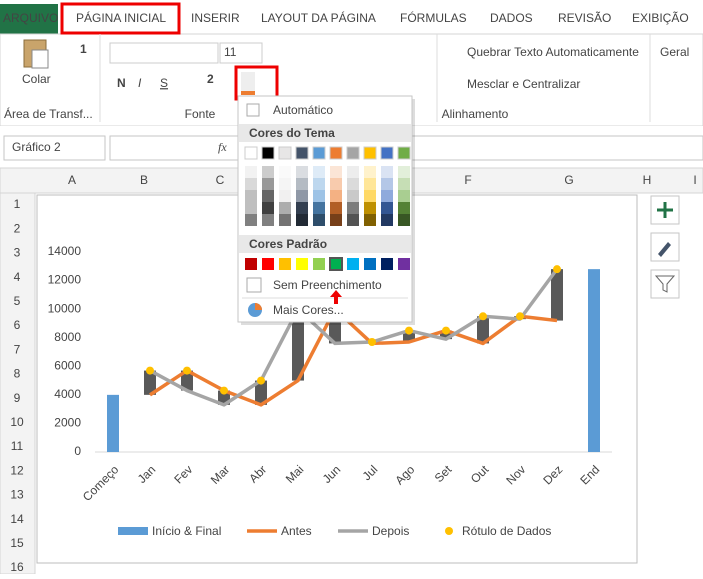  What do you see at coordinates (674, 52) in the screenshot?
I see `number-format: Geral` at bounding box center [674, 52].